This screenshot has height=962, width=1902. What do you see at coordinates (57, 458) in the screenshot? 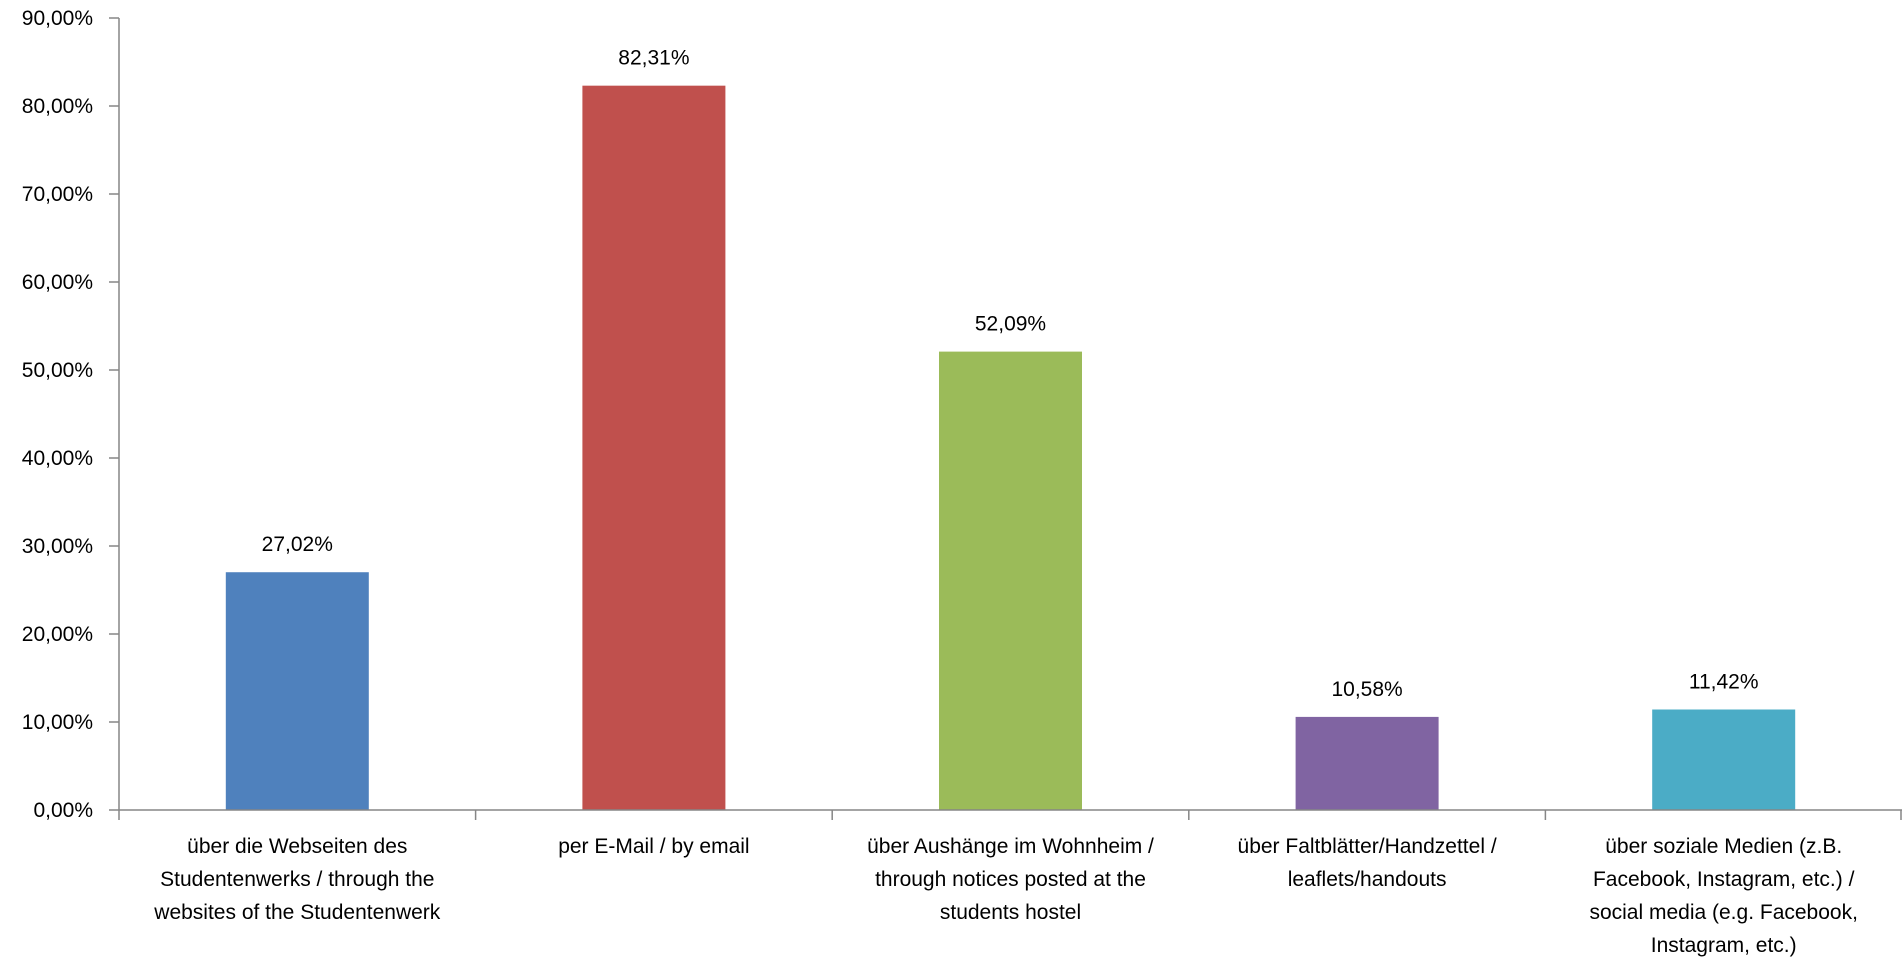
I see `y-tick-label: 40,00%` at bounding box center [57, 458].